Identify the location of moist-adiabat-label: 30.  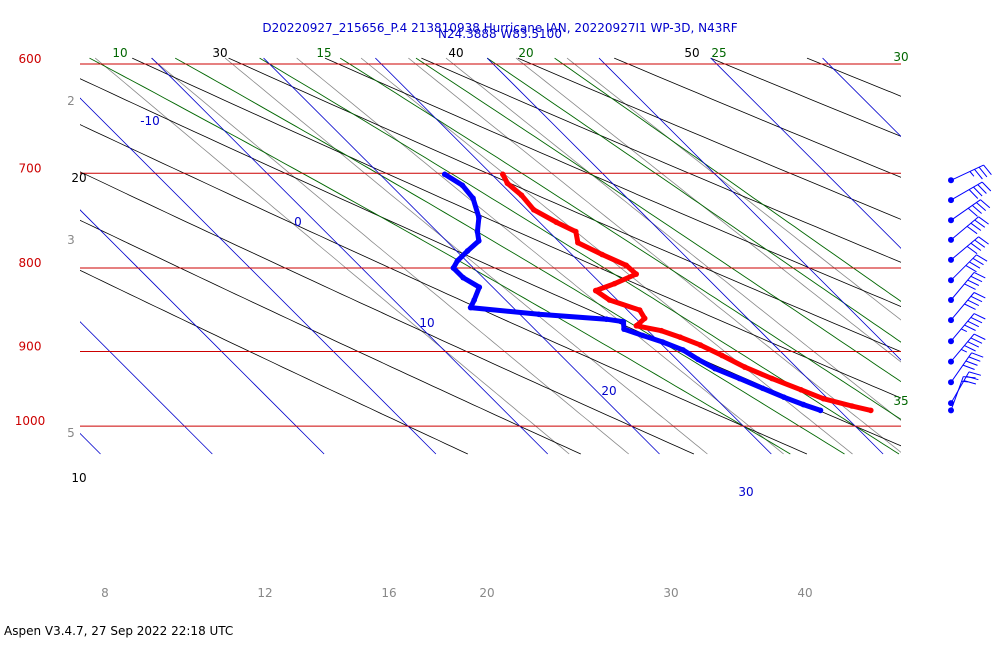
(900, 57).